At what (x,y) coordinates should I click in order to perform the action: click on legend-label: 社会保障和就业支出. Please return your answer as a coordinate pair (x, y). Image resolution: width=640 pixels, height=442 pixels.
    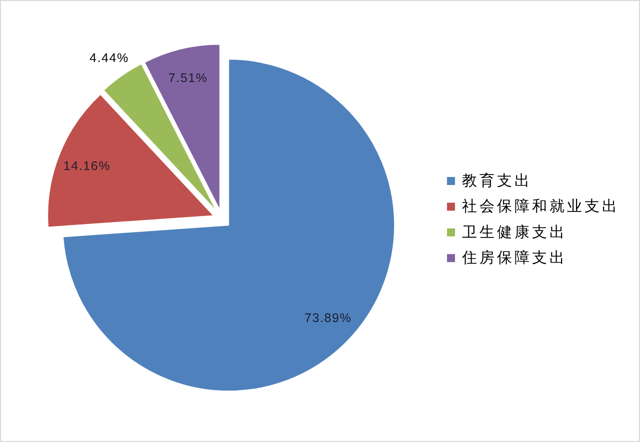
    Looking at the image, I should click on (541, 207).